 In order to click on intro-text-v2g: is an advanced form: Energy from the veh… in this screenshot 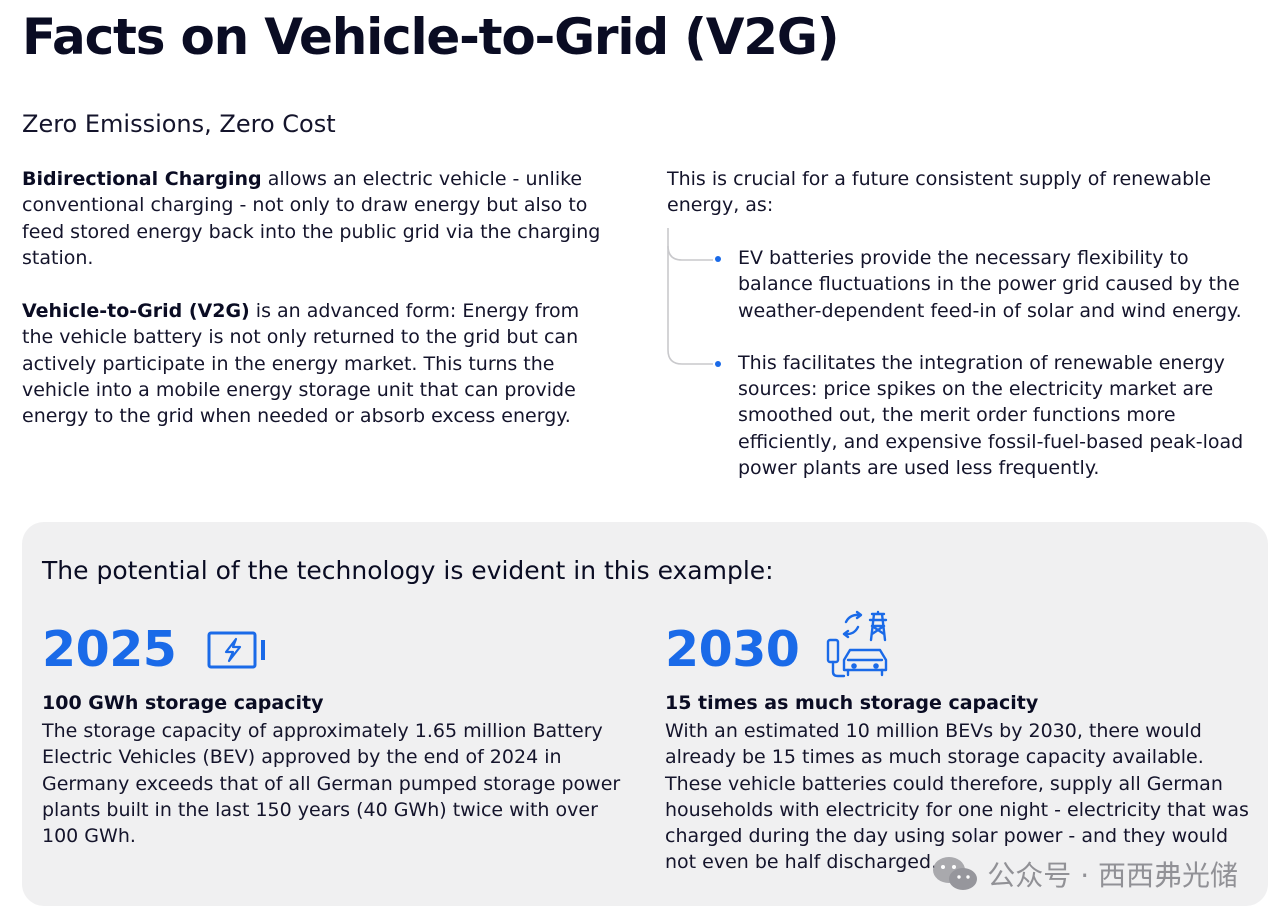, I will do `click(301, 364)`.